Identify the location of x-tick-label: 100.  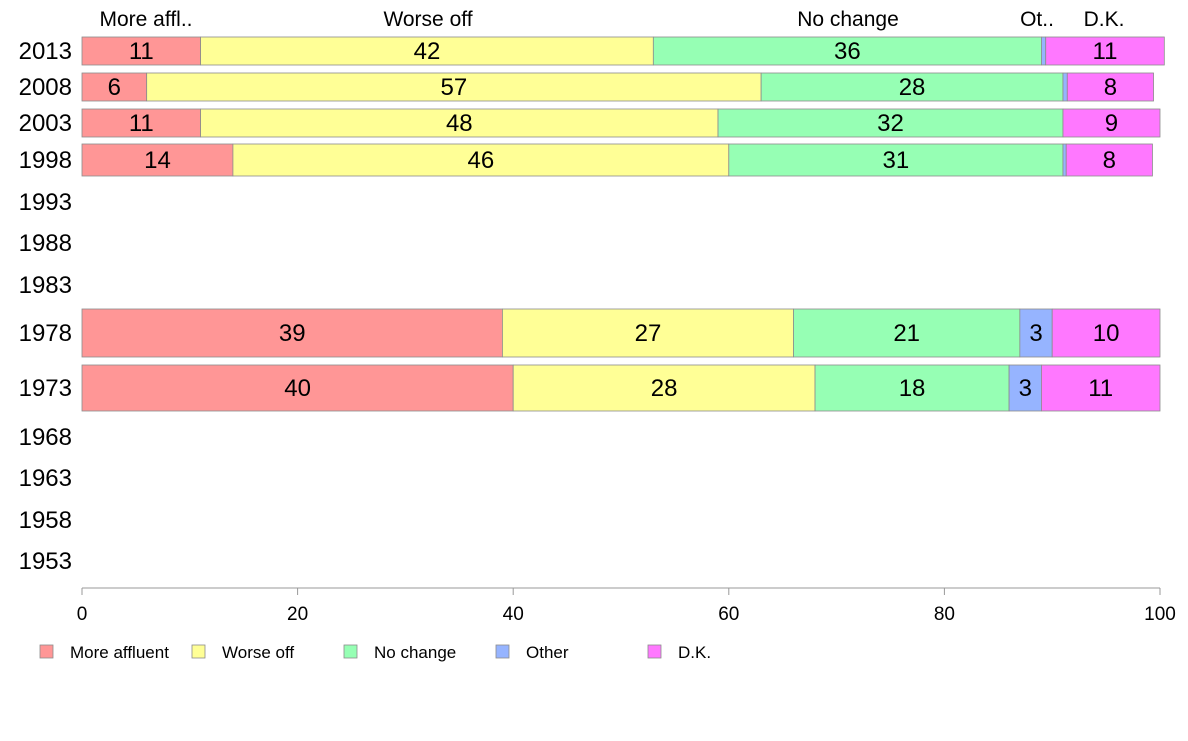
(1160, 614).